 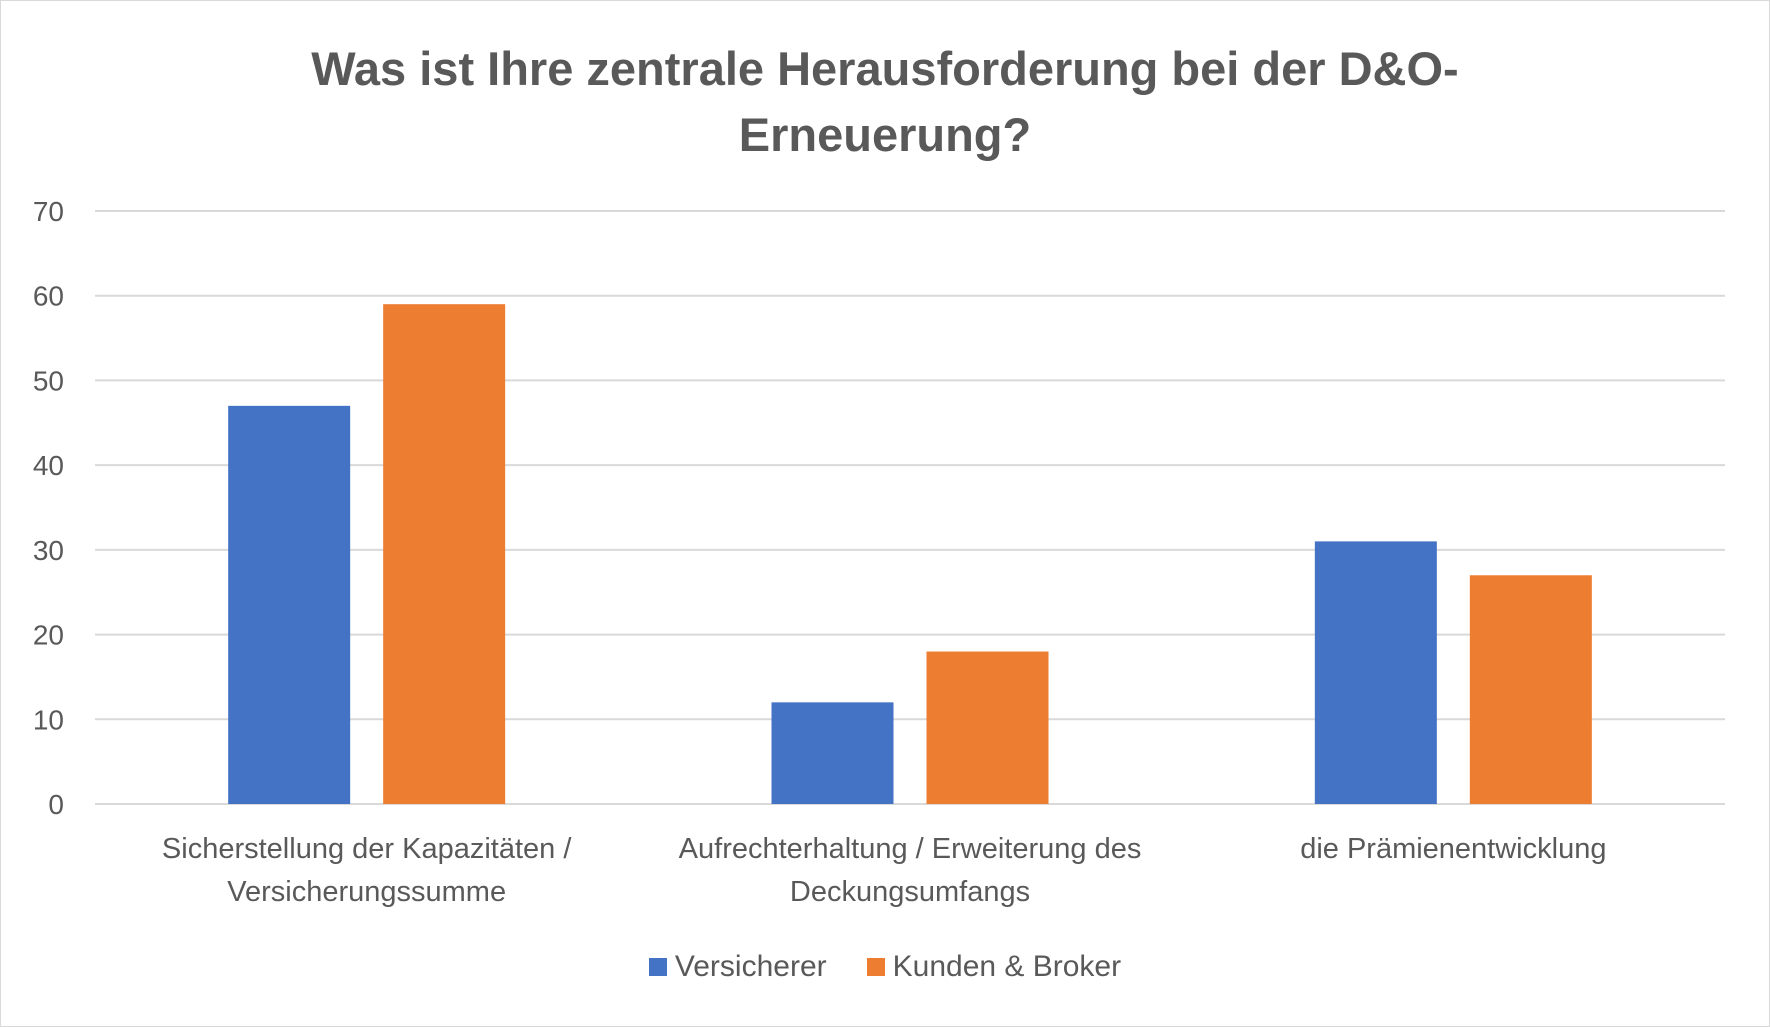 I want to click on y-tick-label: 70, so click(x=48, y=211).